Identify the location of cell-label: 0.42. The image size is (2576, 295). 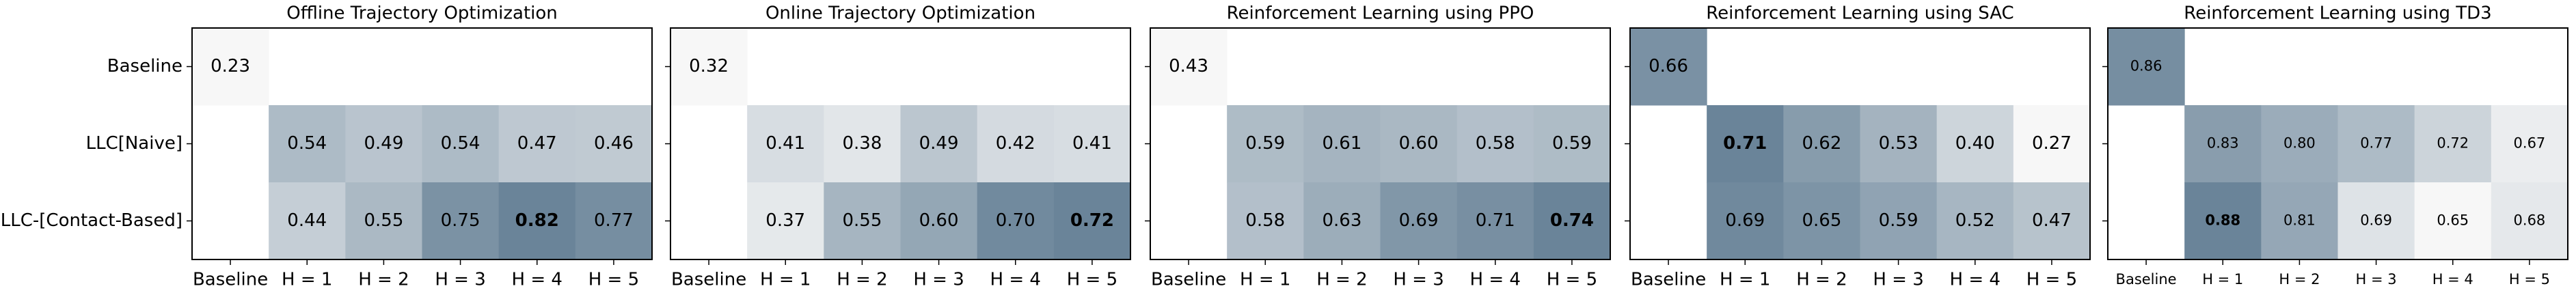
(1015, 143).